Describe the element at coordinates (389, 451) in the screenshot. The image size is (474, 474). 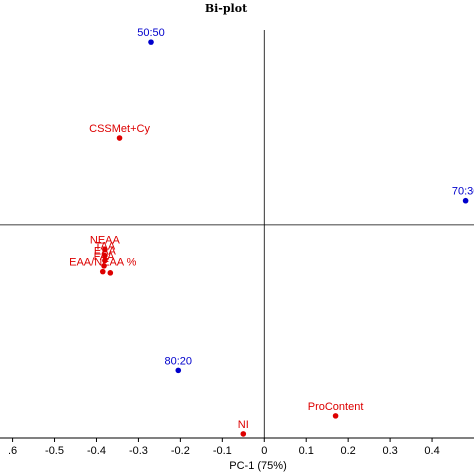
I see `x-tick-label: 0.3` at that location.